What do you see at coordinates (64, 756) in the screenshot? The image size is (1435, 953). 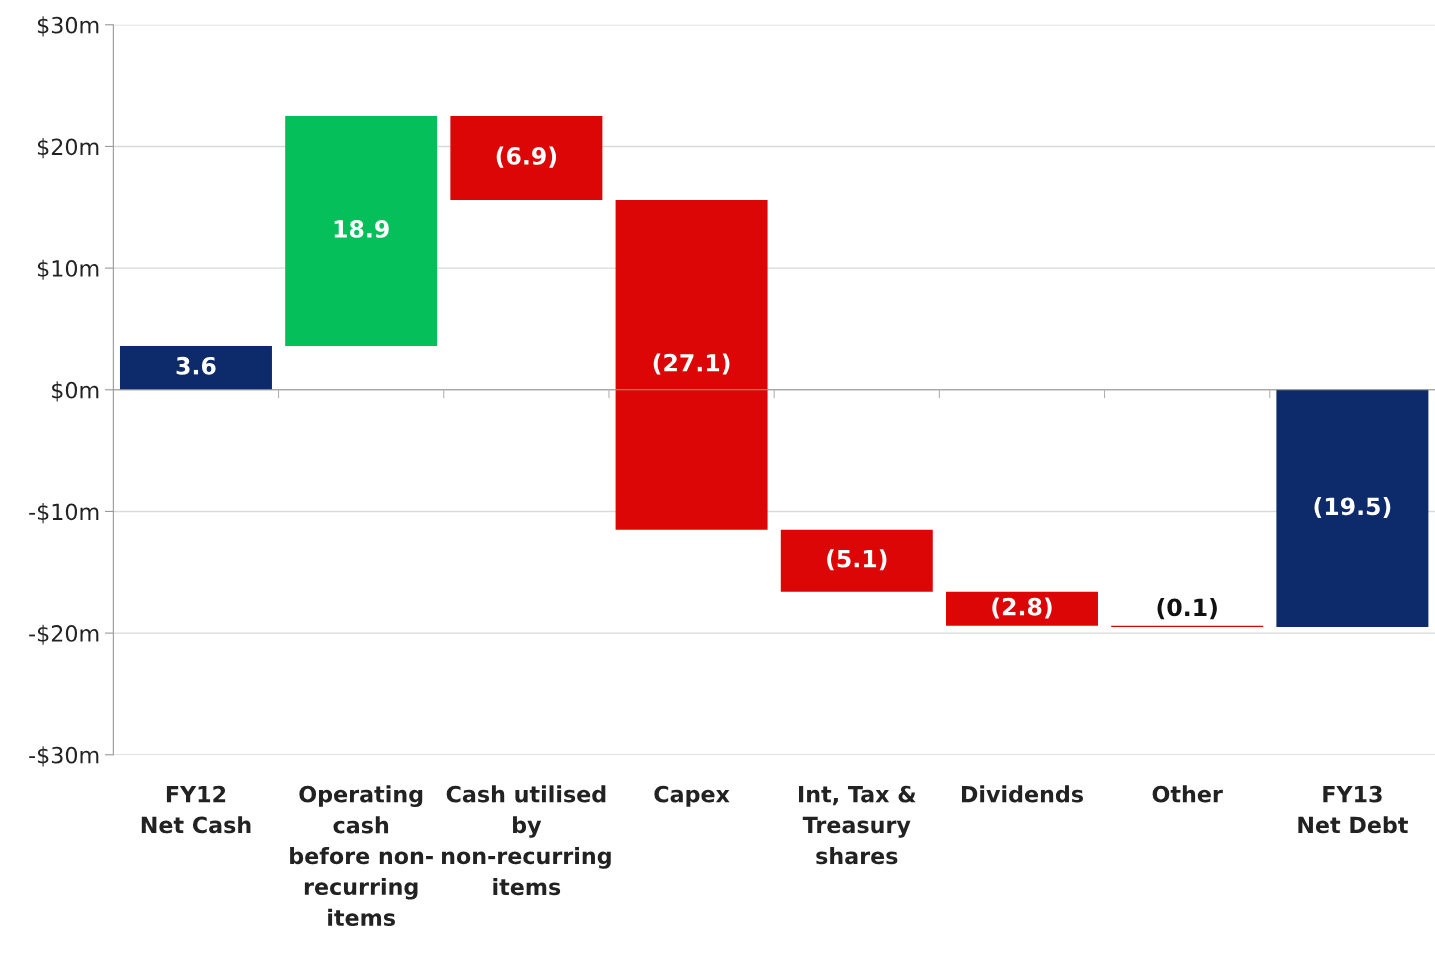 I see `y-tick-label: -$30m` at bounding box center [64, 756].